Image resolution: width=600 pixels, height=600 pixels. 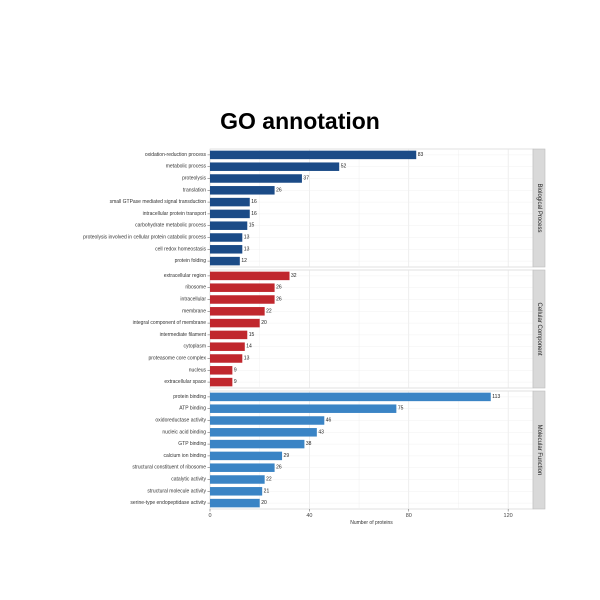 I want to click on category-label: structural constituent of ribosome, so click(x=169, y=468).